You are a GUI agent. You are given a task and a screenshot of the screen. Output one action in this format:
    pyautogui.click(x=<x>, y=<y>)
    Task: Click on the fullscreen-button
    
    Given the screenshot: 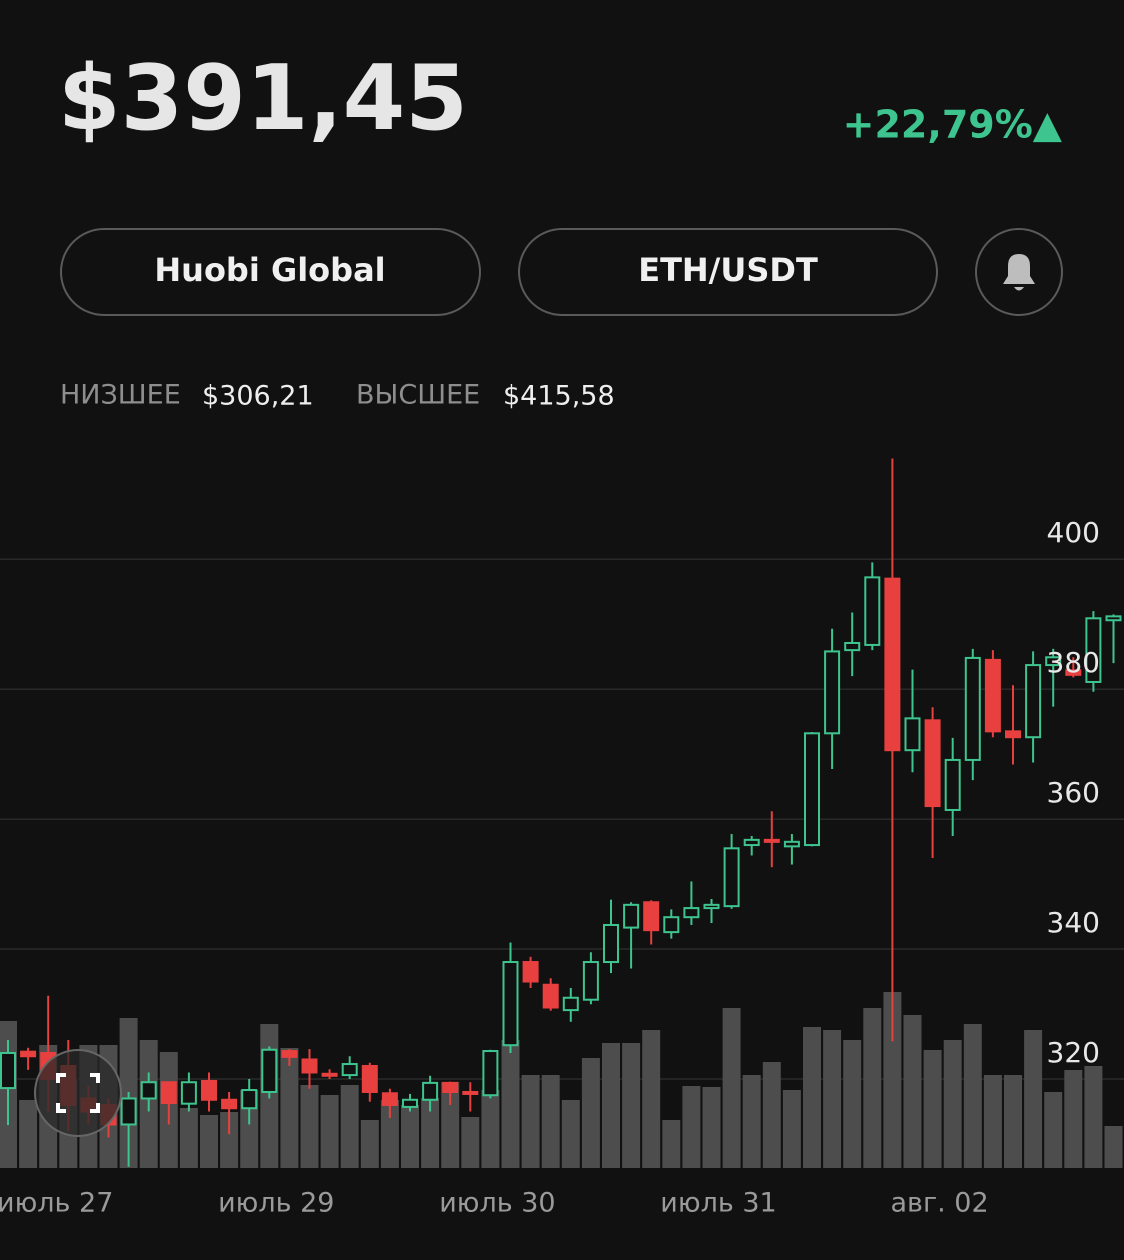 What is the action you would take?
    pyautogui.click(x=78, y=1093)
    